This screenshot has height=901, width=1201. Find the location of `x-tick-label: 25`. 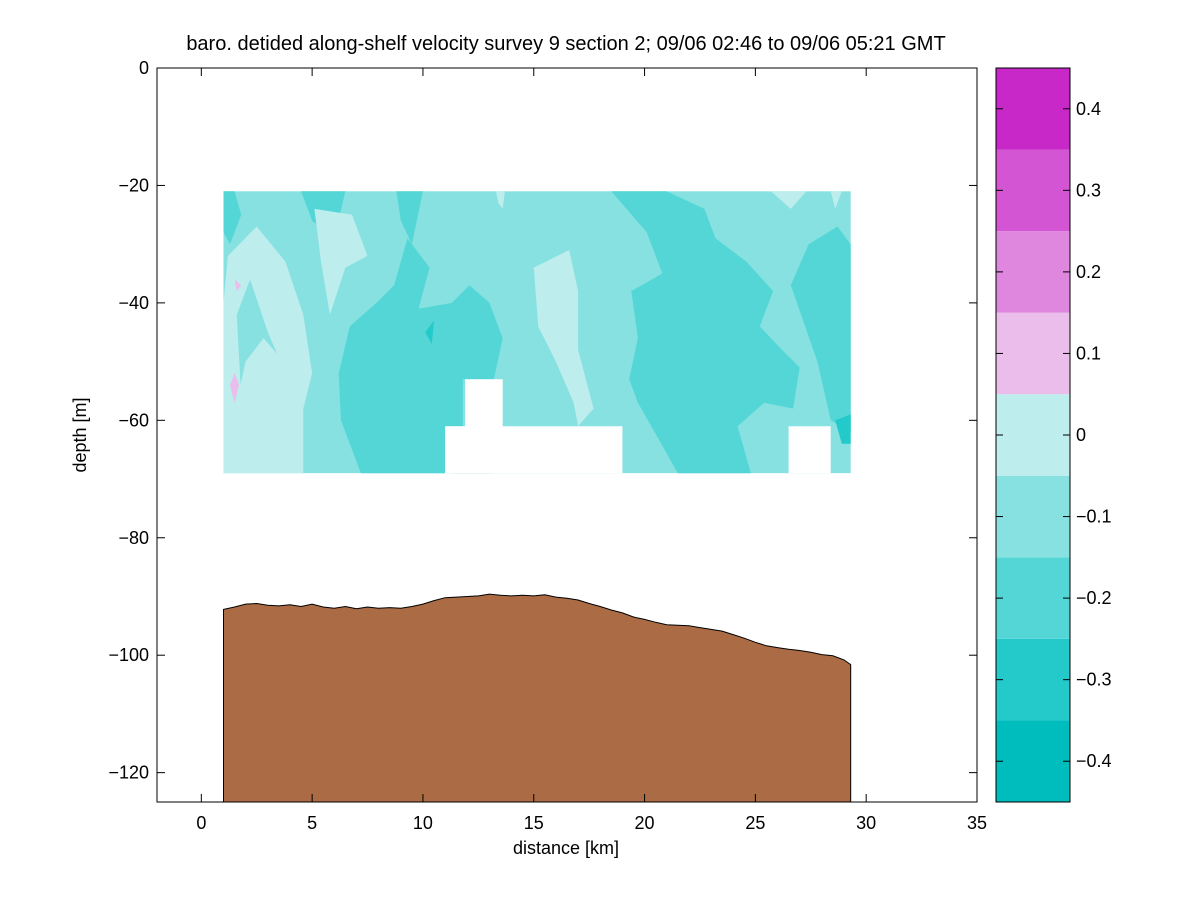

x-tick-label: 25 is located at coordinates (755, 823).